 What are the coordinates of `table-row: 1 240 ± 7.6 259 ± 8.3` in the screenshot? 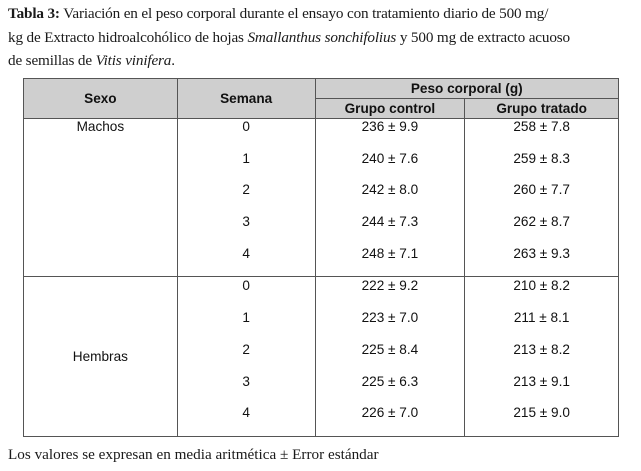 It's located at (321, 165).